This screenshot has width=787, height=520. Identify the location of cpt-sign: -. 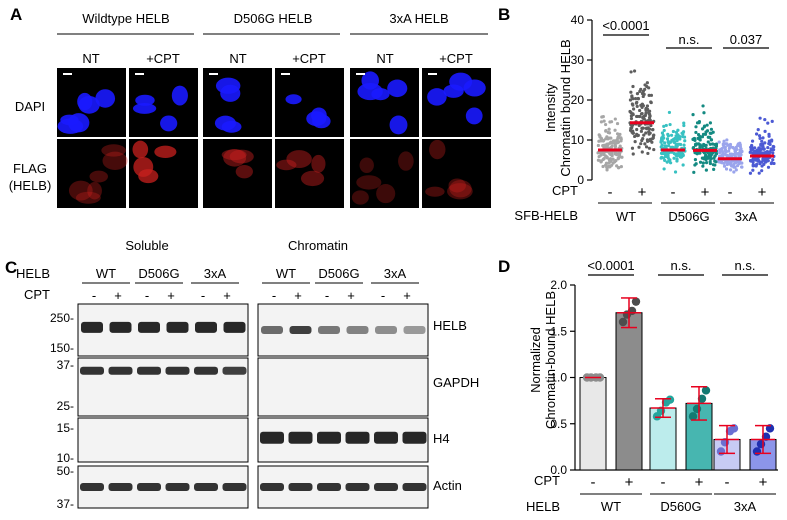
(673, 192).